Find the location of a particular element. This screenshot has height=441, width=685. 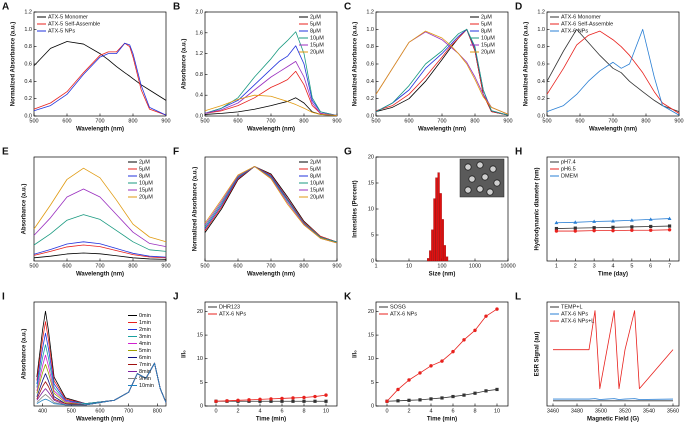

x-tick-label: 3 is located at coordinates (594, 266).